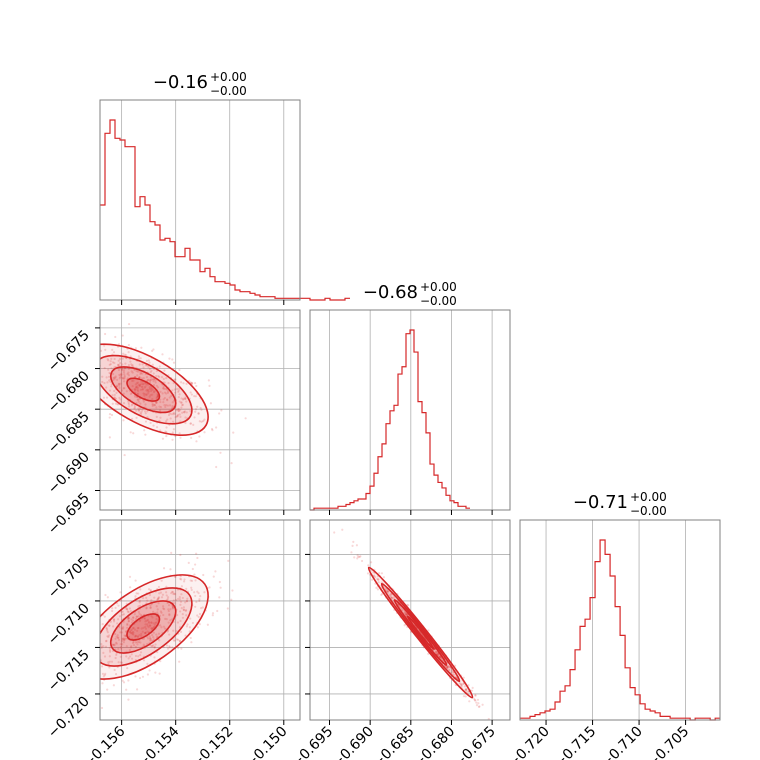 The image size is (760, 760). I want to click on y-tick-label: −0.680, so click(69, 392).